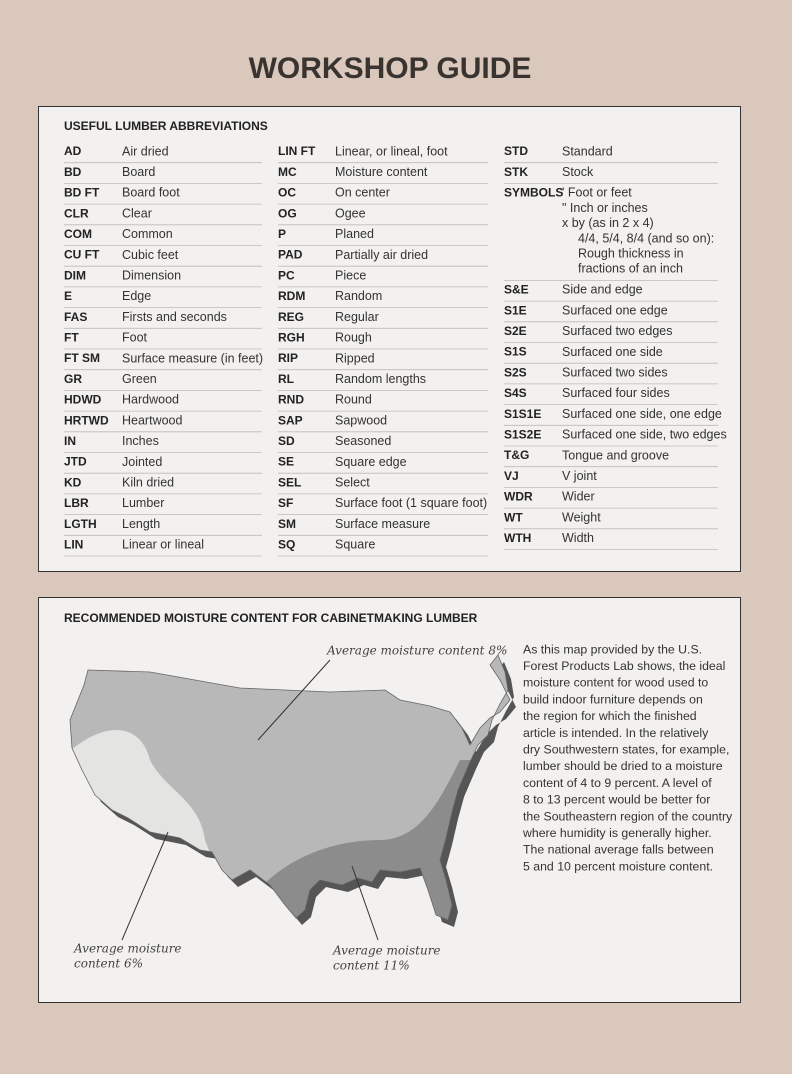  Describe the element at coordinates (287, 172) in the screenshot. I see `abbreviation: MC` at that location.